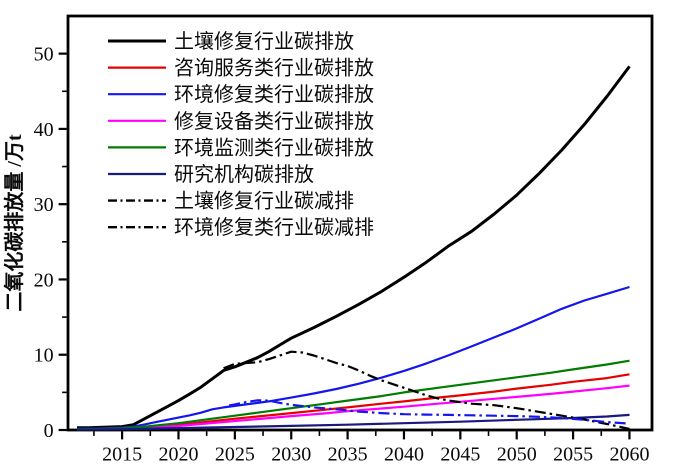 Image resolution: width=695 pixels, height=472 pixels. Describe the element at coordinates (44, 280) in the screenshot. I see `y-tick-label: 20` at that location.